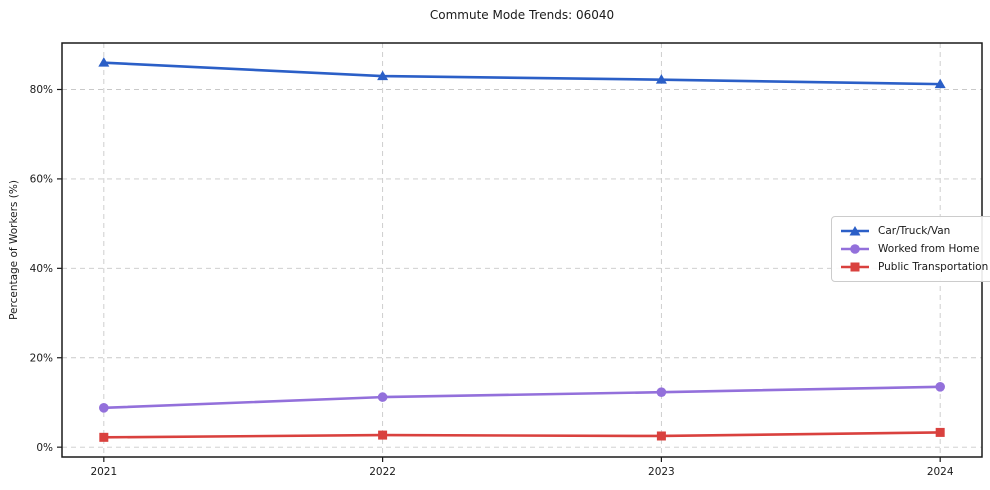 This screenshot has height=490, width=990. Describe the element at coordinates (41, 269) in the screenshot. I see `y-tick-label: 40%` at that location.